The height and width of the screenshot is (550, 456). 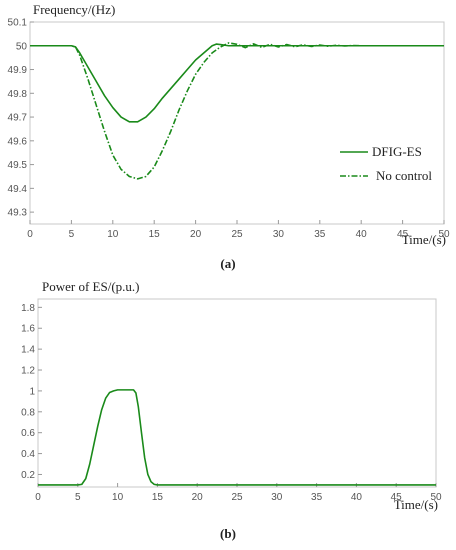 I want to click on panel-a-legend: DFIG-ES No control, so click(x=386, y=163).